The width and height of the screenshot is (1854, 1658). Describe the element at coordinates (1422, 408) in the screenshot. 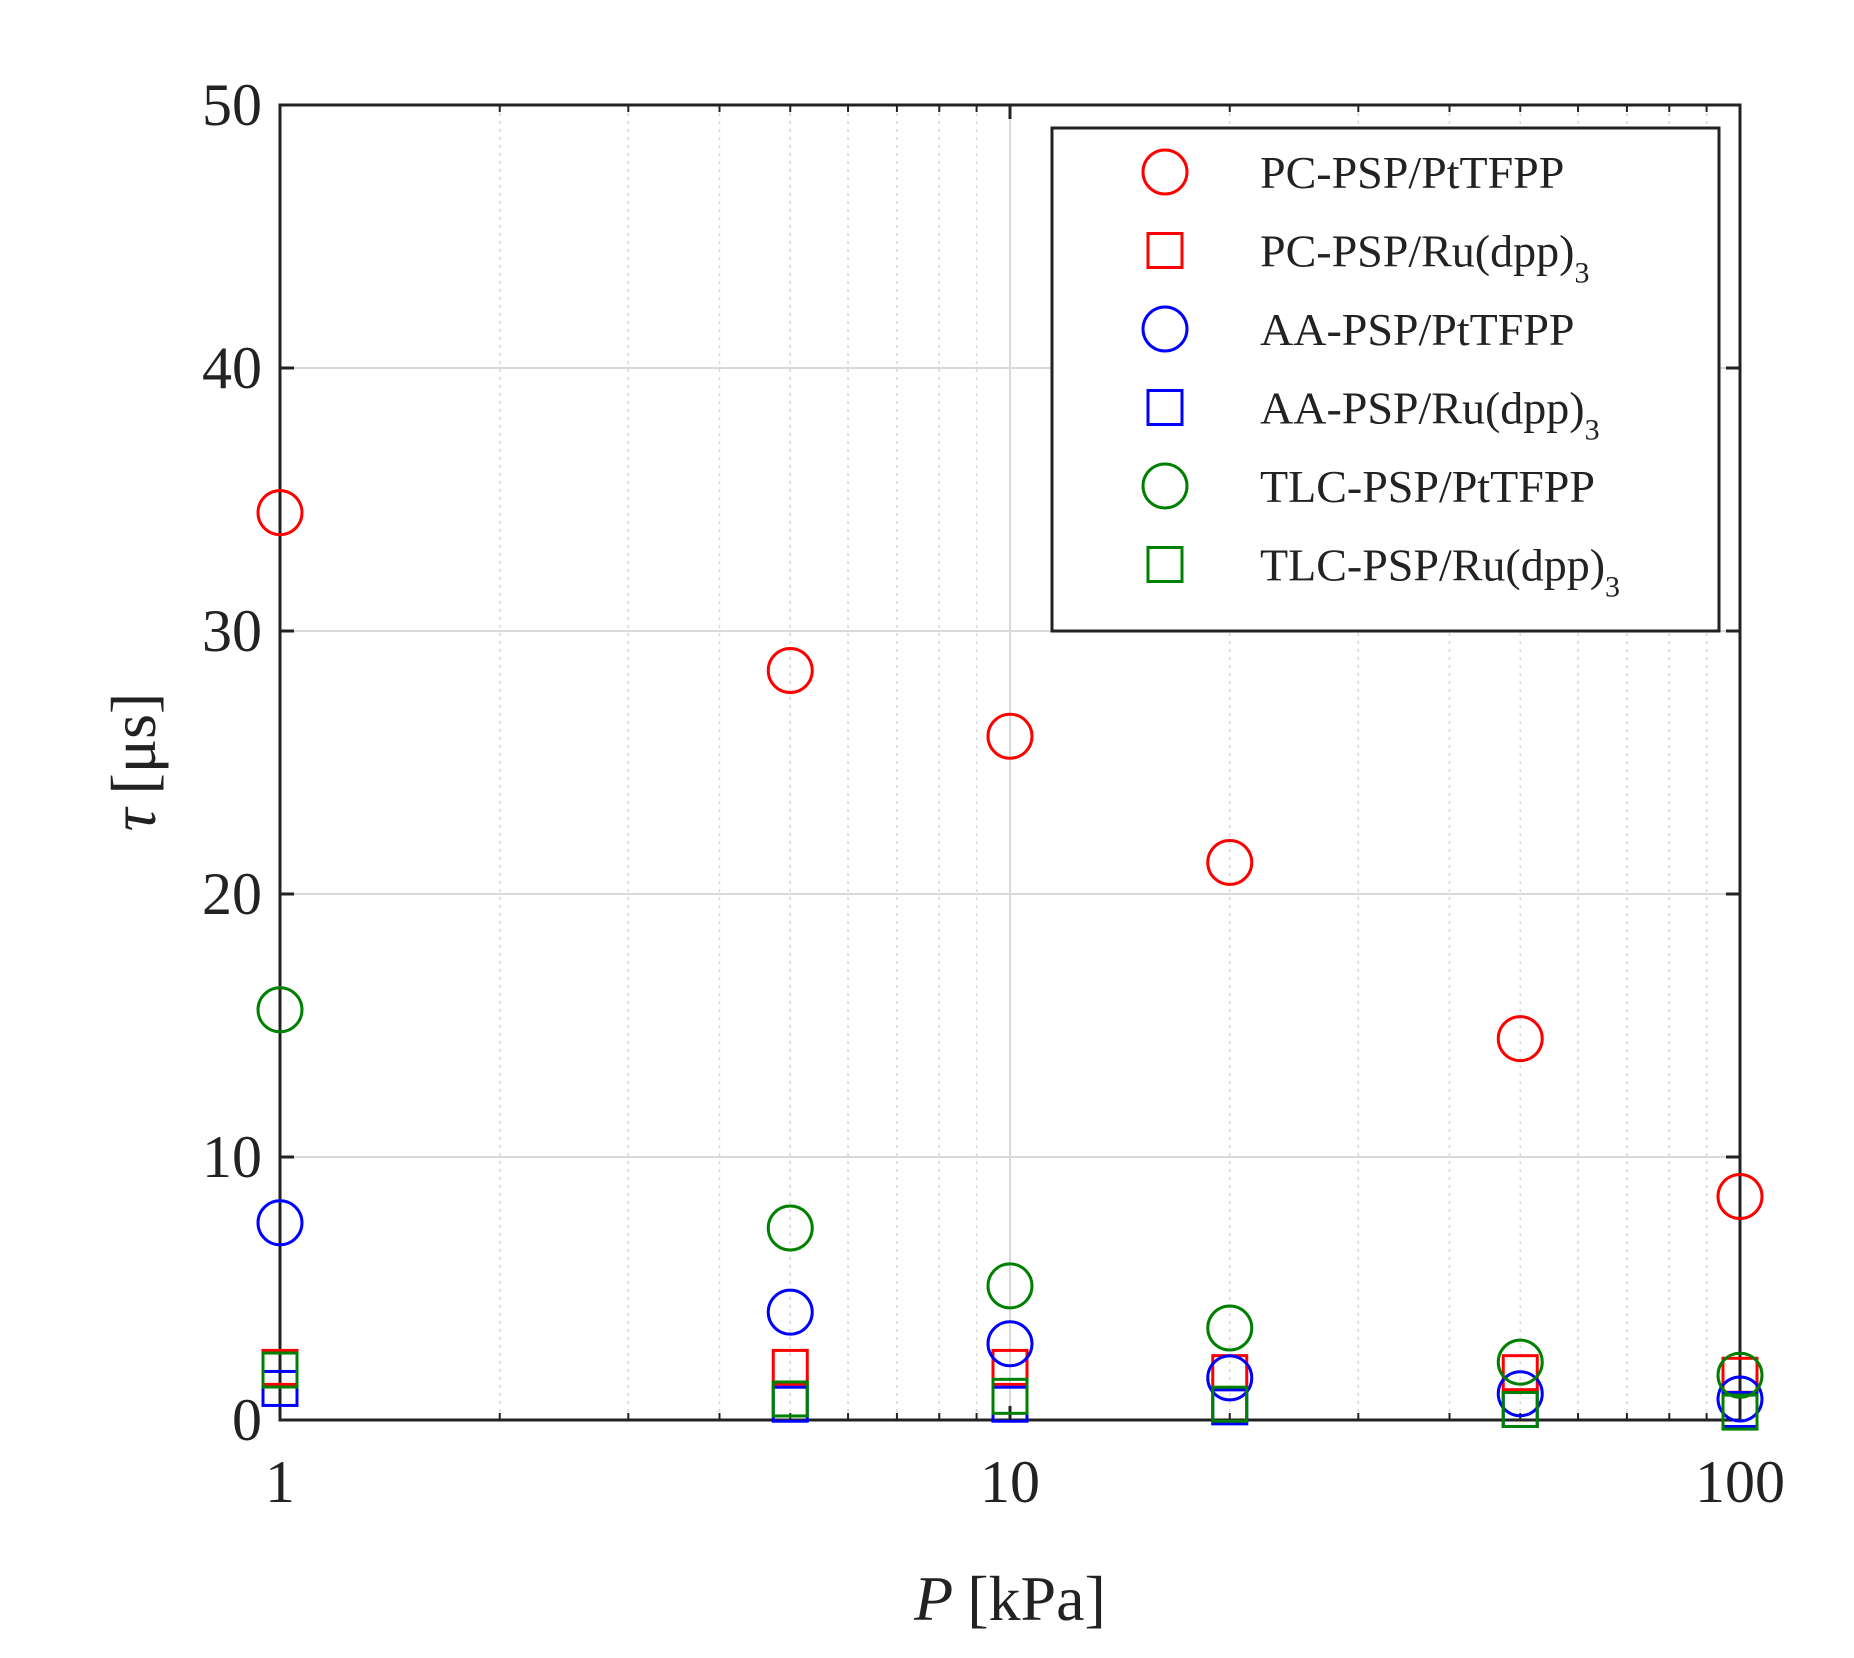

I see `legend-label-main: AA-PSP/Ru(dpp)` at that location.